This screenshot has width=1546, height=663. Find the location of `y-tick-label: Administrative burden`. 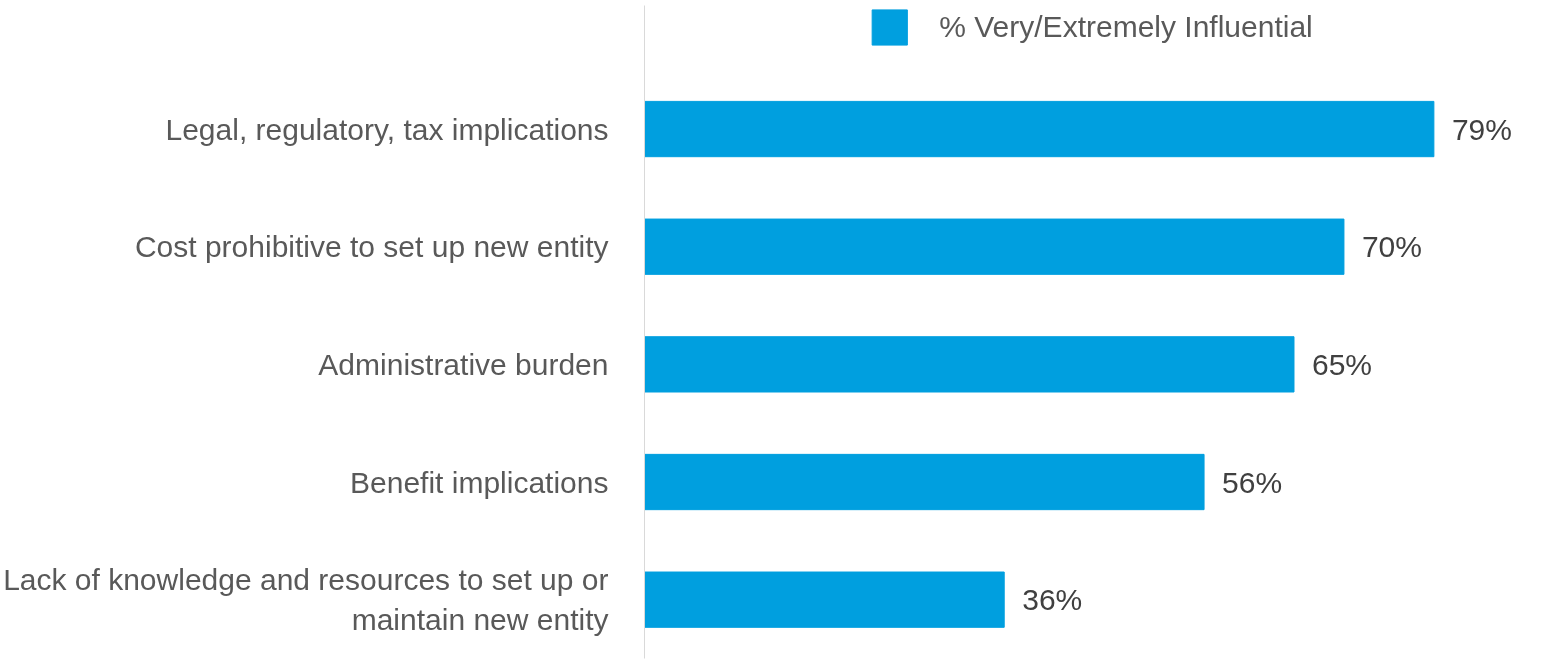

y-tick-label: Administrative burden is located at coordinates (463, 364).